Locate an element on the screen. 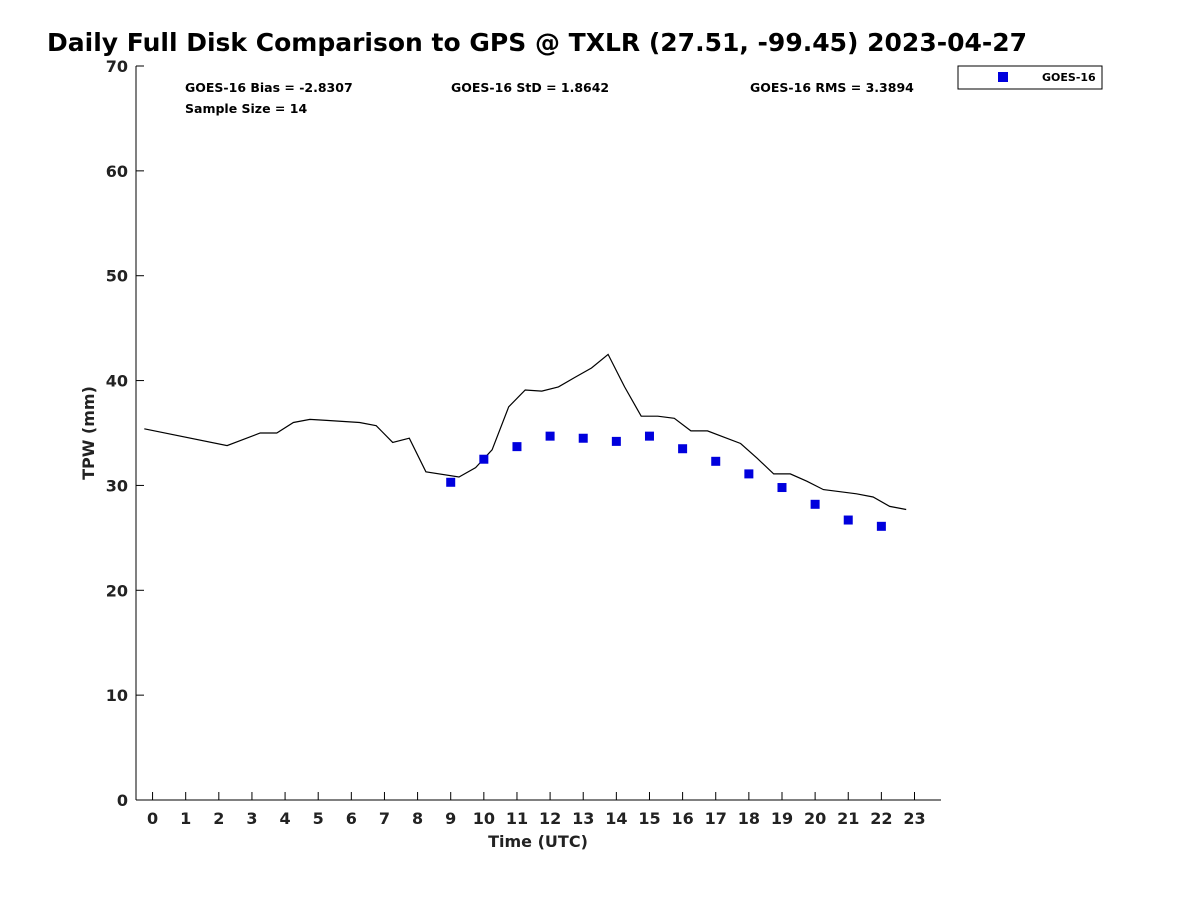 Image resolution: width=1200 pixels, height=900 pixels. x-tick-label: 23 is located at coordinates (914, 818).